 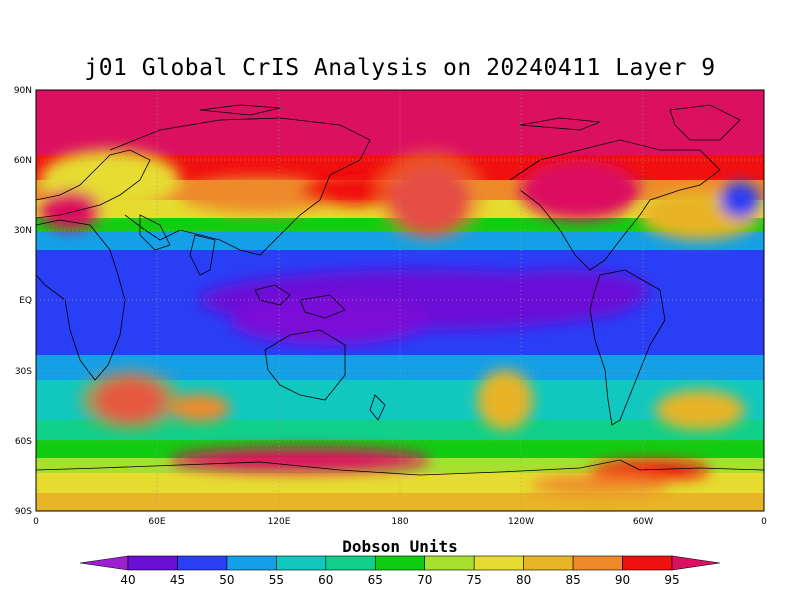 I want to click on colorbar-tick-label: 40, so click(x=127, y=580).